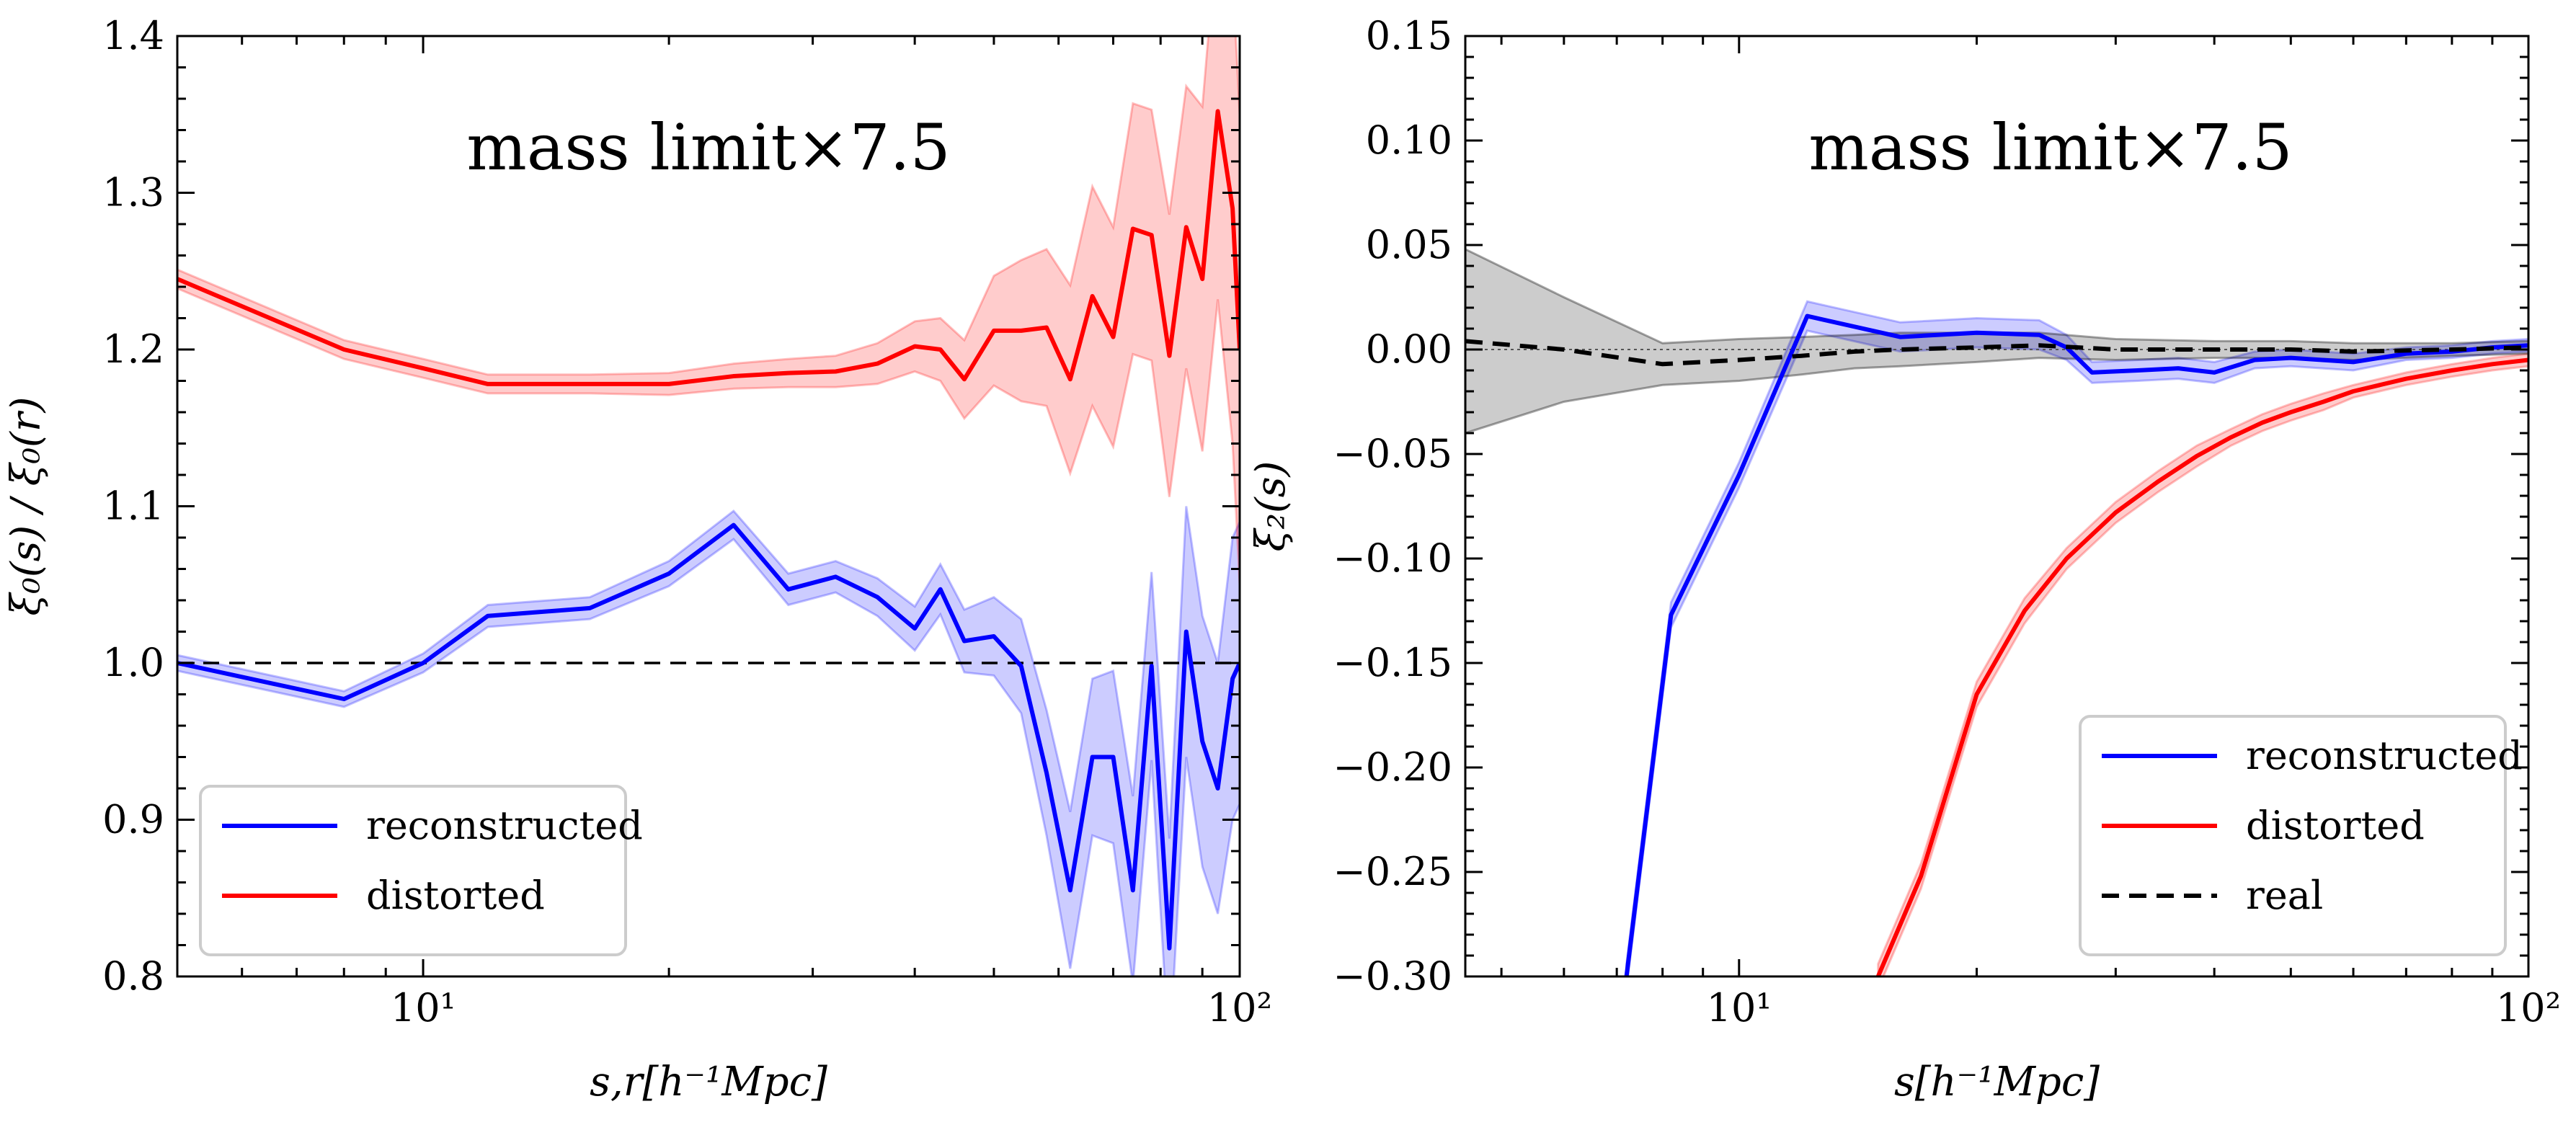  I want to click on y-axis-label: ξ₂(s), so click(1271, 506).